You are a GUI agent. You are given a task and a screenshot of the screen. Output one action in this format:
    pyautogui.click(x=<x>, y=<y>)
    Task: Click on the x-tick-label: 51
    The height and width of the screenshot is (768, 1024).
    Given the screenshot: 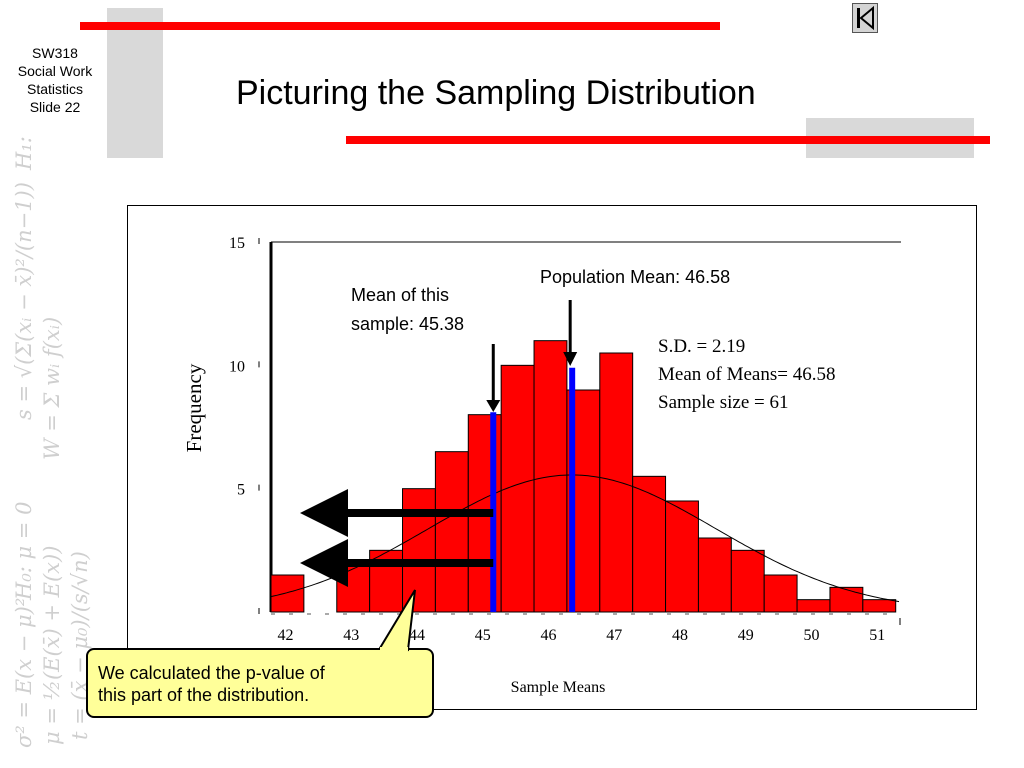 What is the action you would take?
    pyautogui.click(x=877, y=635)
    